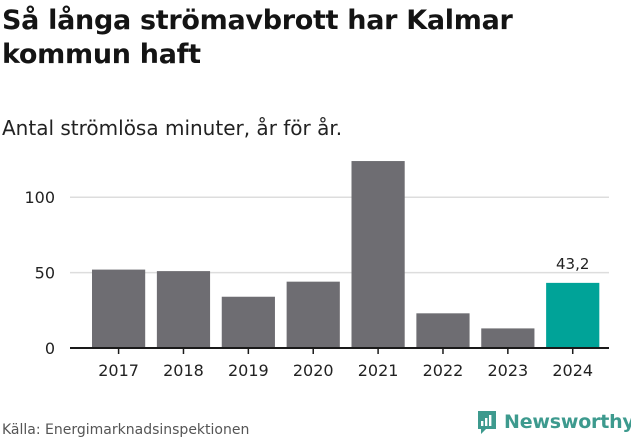 The image size is (631, 439). Describe the element at coordinates (39, 197) in the screenshot. I see `y-tick-label: 100` at that location.